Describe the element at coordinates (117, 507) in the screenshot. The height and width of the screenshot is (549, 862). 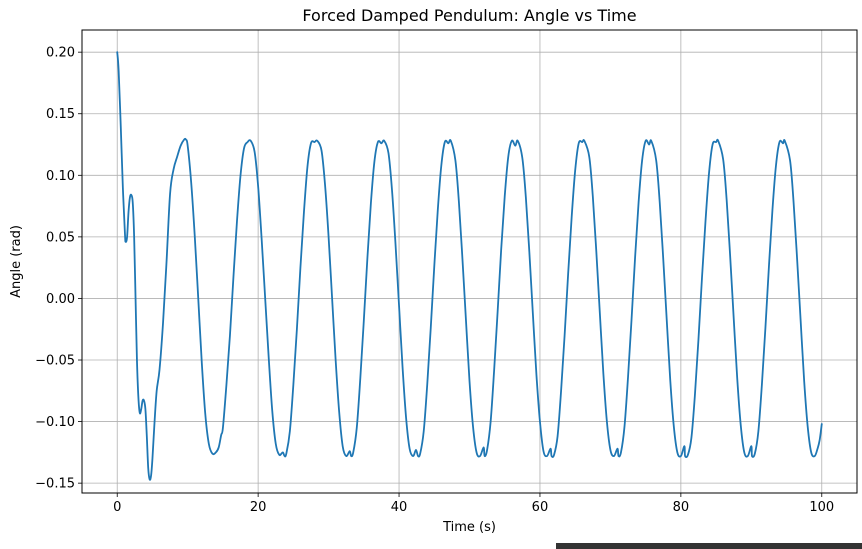
I see `x-tick-label: 0` at that location.